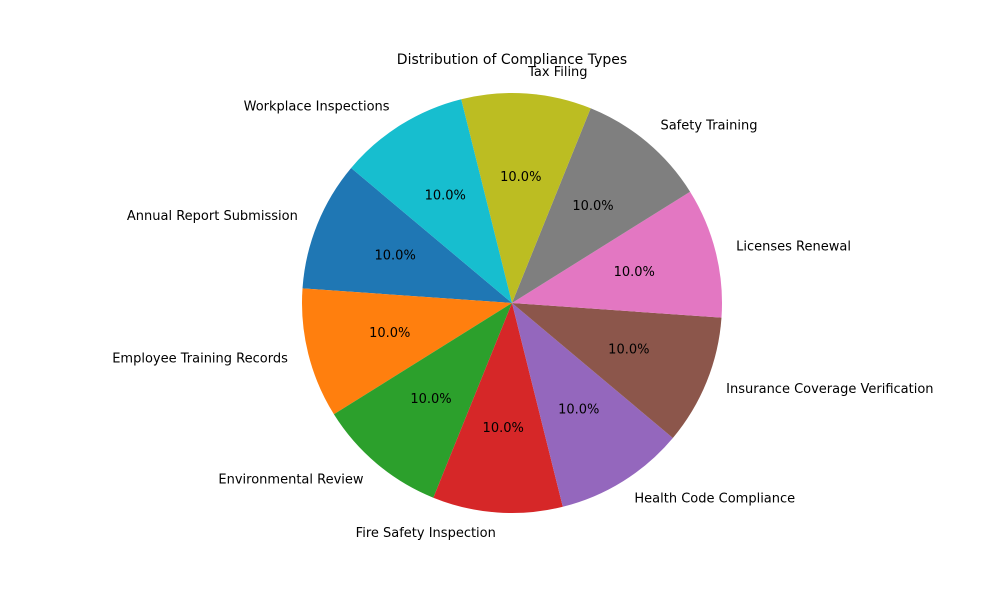 Image resolution: width=1000 pixels, height=600 pixels. What do you see at coordinates (317, 107) in the screenshot?
I see `category-label-workplace-inspections: Workplace Inspections` at bounding box center [317, 107].